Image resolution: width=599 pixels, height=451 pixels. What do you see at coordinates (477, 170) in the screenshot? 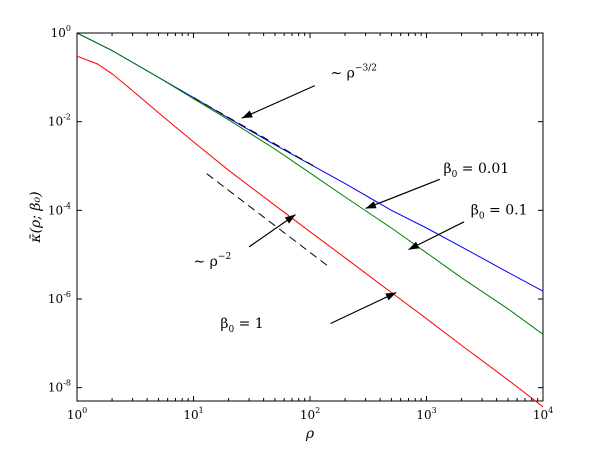
I see `annotation-label-3: β0​ = 0.01` at bounding box center [477, 170].